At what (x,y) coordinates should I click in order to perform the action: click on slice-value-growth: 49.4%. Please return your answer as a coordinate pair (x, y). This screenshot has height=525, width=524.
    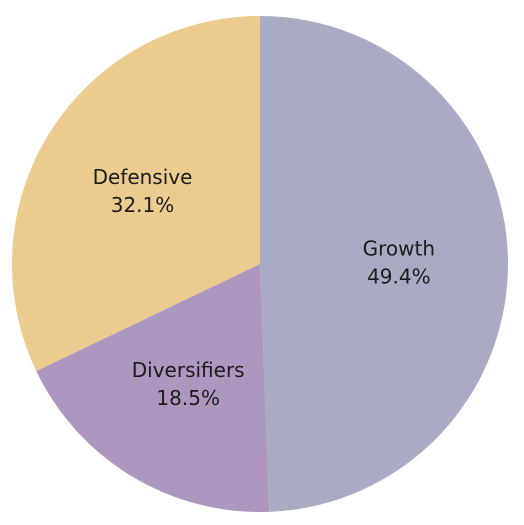
    Looking at the image, I should click on (399, 276).